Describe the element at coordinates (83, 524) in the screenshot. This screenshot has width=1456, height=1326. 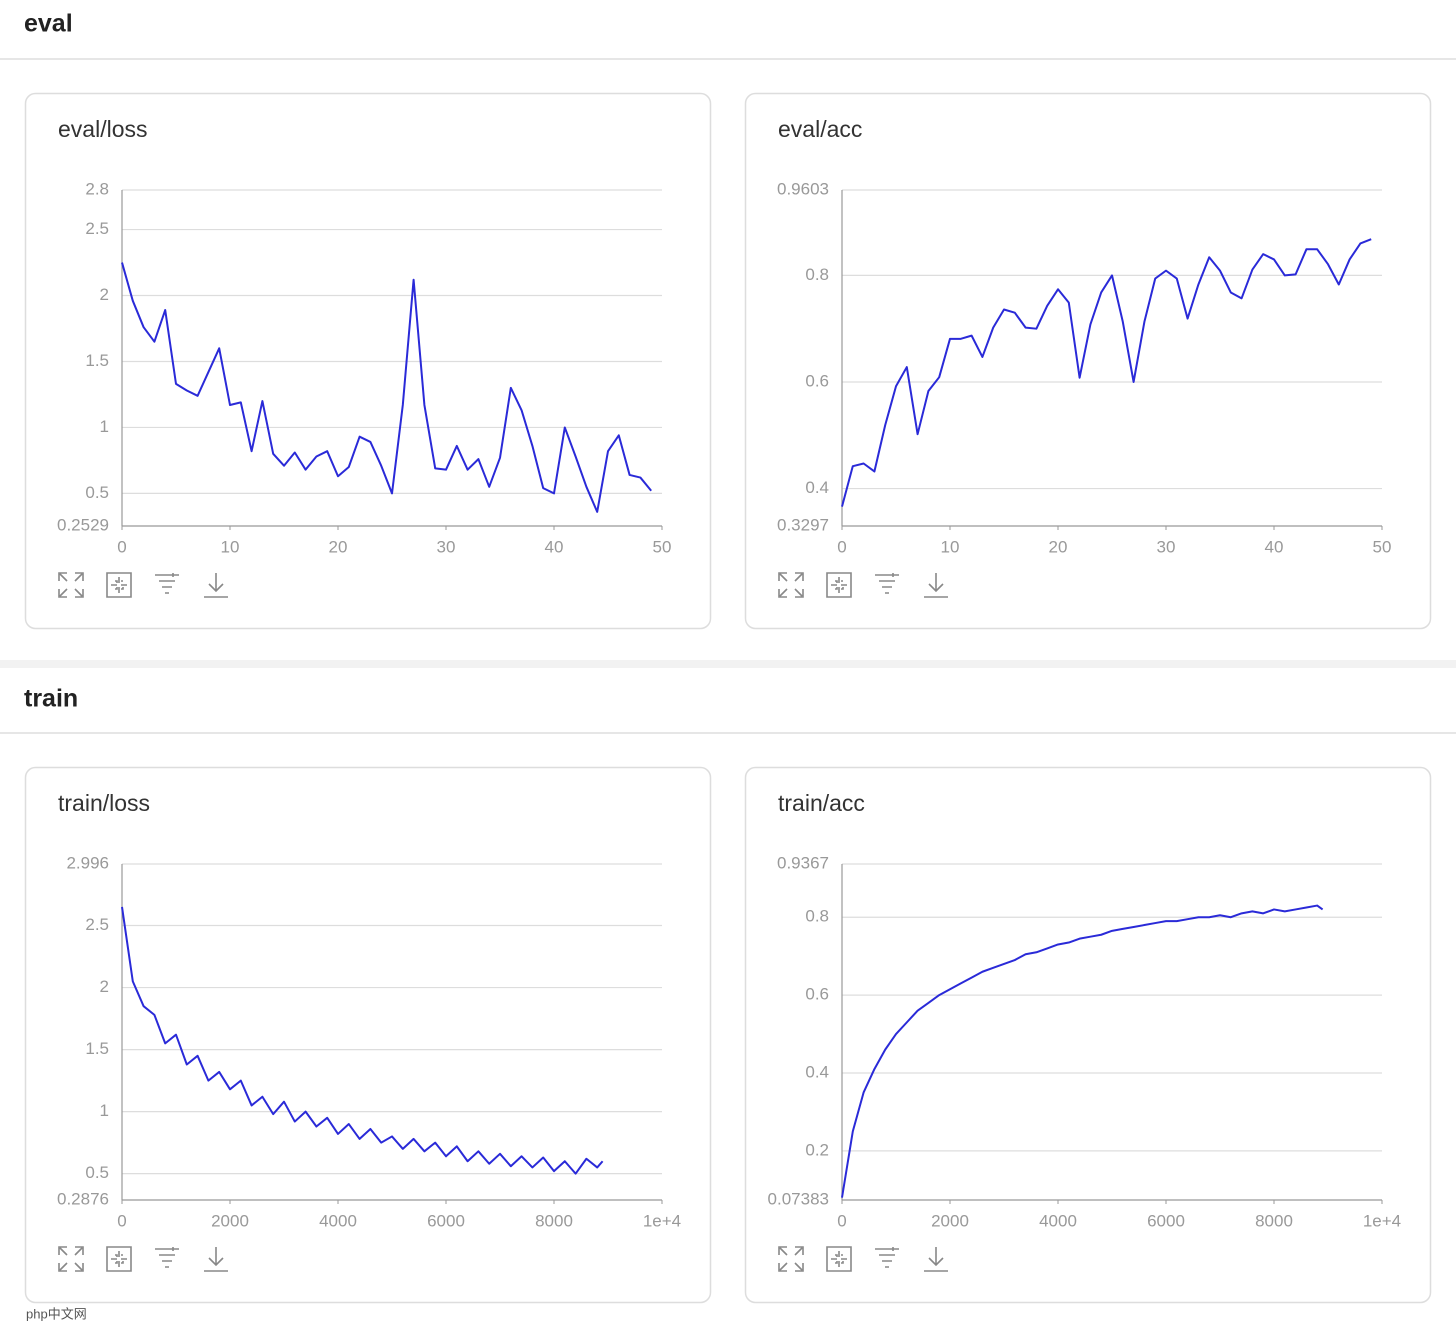
I see `y-tick-label: 0.2529` at that location.